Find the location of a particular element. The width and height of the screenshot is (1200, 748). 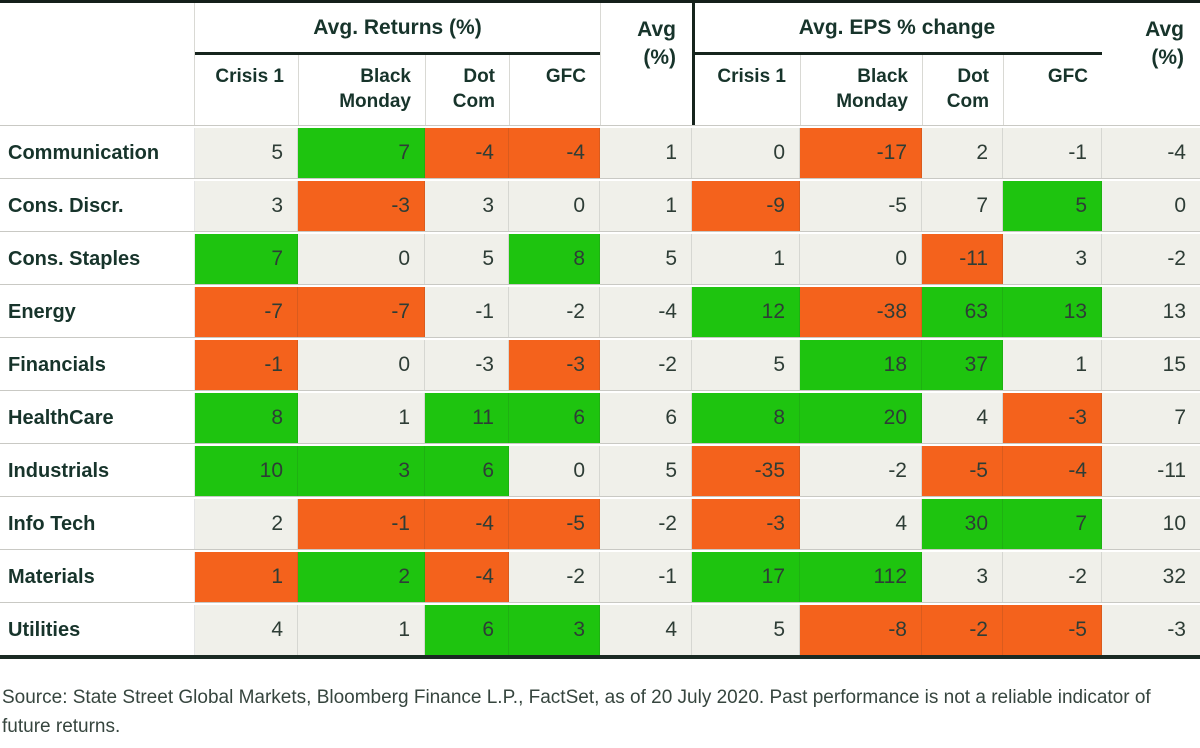

cell-eps-crisis1: 5 is located at coordinates (746, 630).